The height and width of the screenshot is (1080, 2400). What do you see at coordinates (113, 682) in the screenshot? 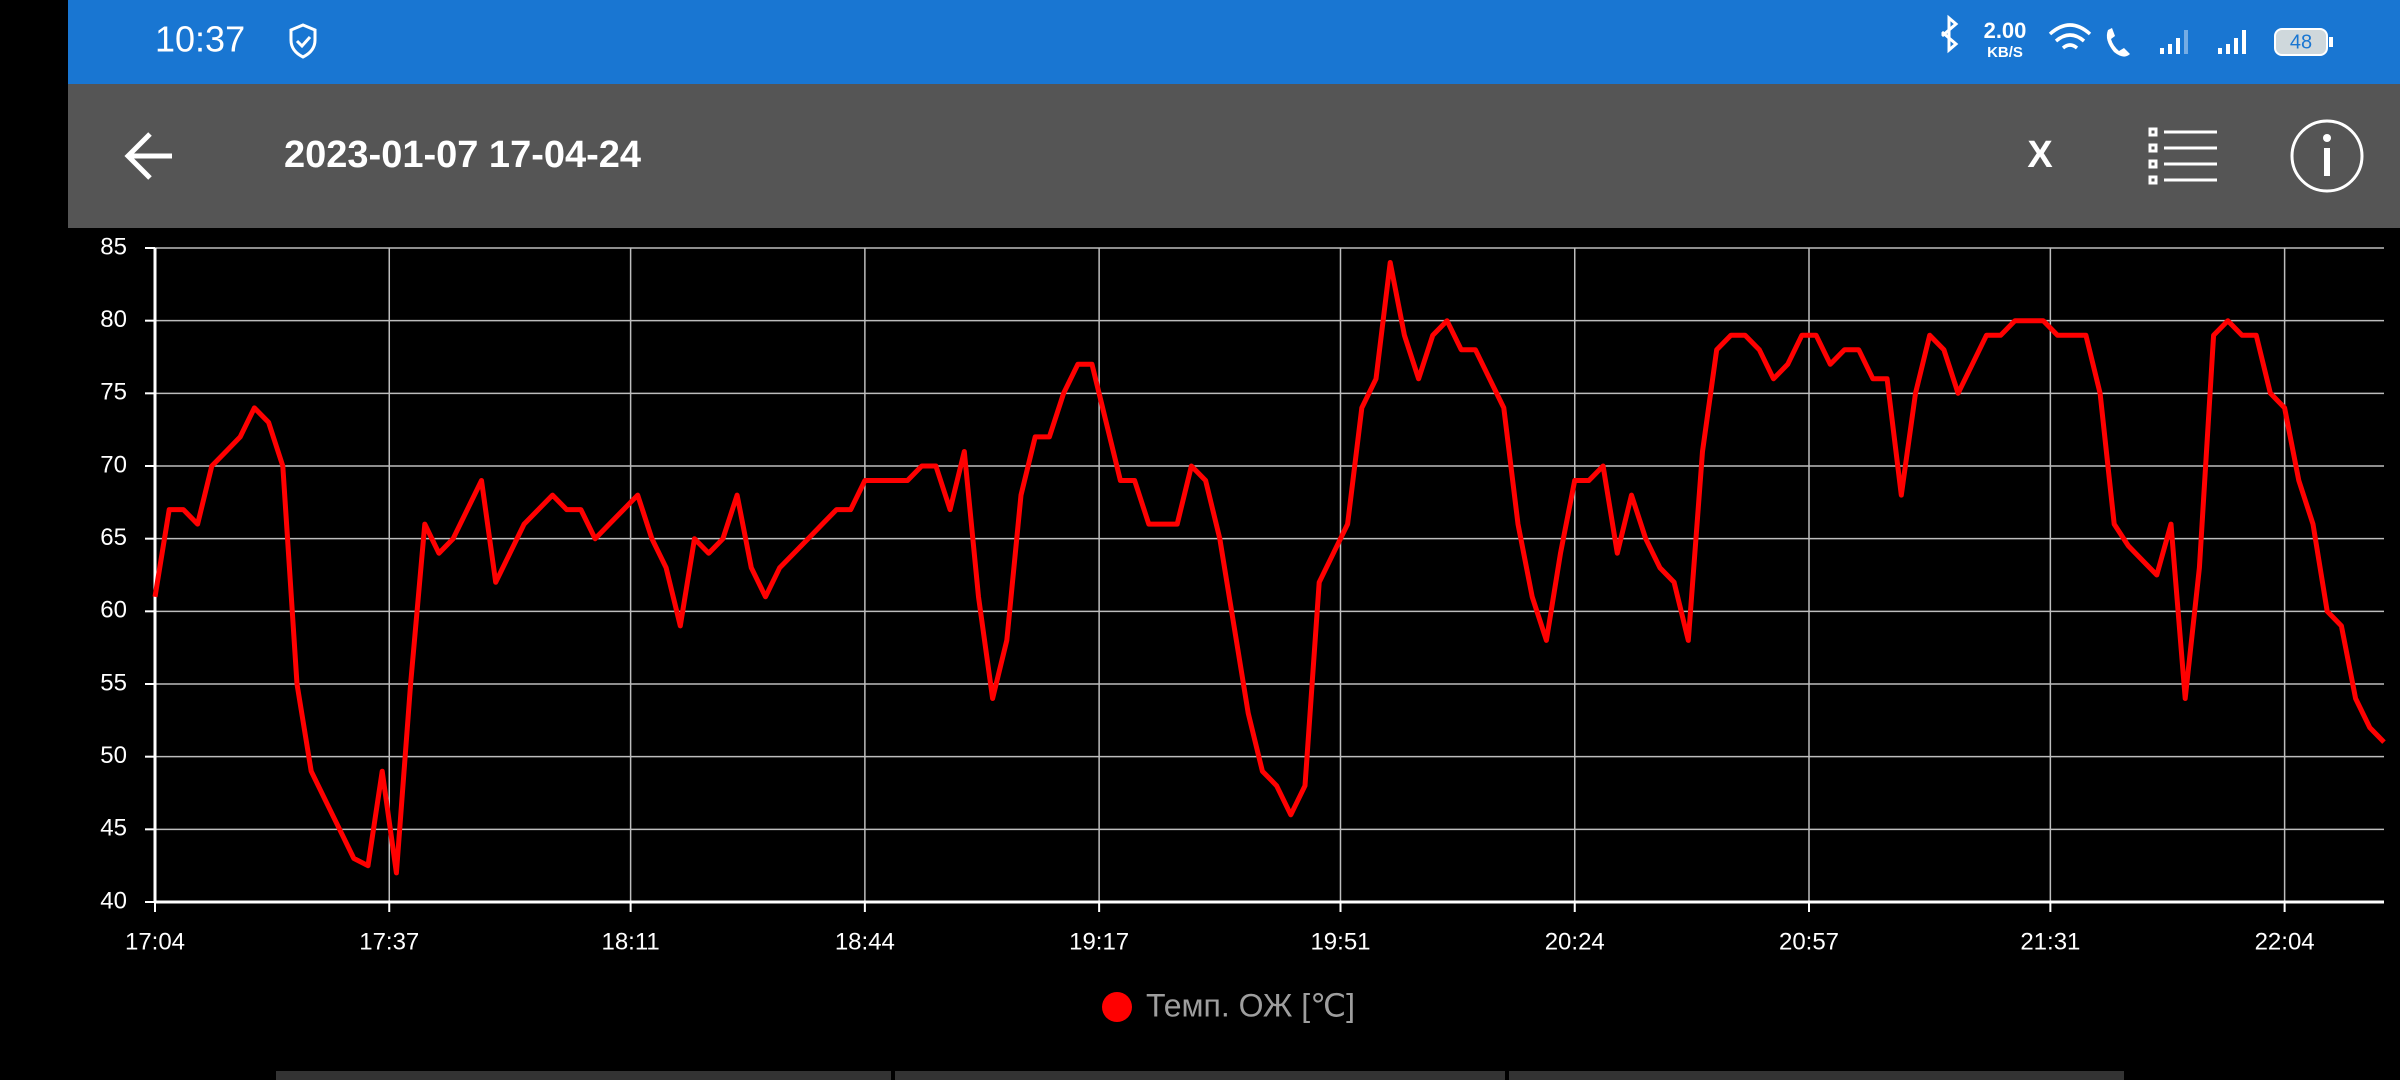
I see `y-tick-label: 55` at bounding box center [113, 682].